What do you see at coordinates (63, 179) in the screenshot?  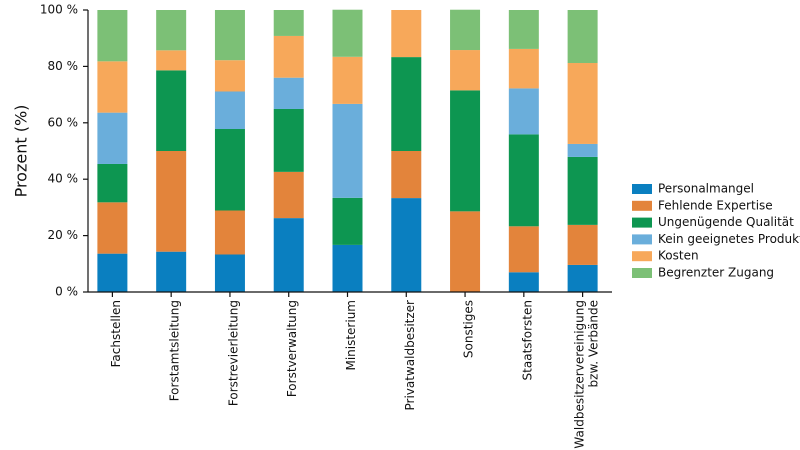 I see `y-tick-label: 40 %` at bounding box center [63, 179].